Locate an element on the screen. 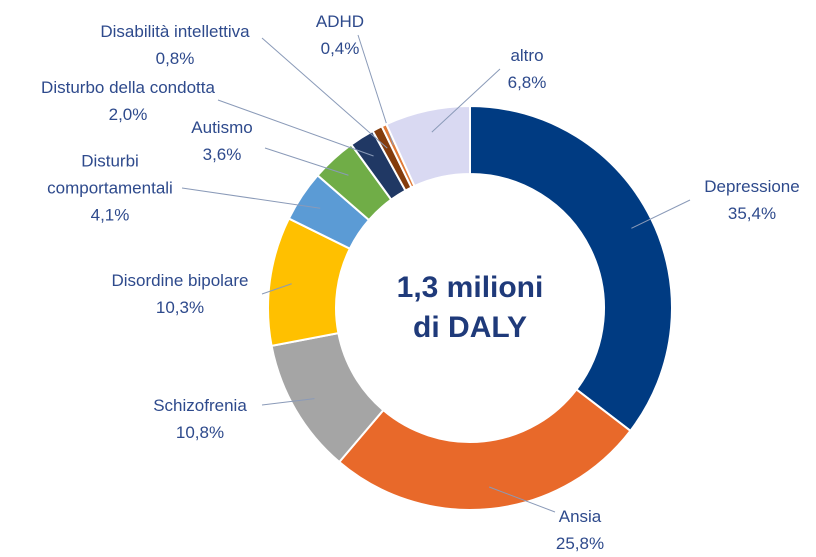 Image resolution: width=816 pixels, height=557 pixels. category-label: altro is located at coordinates (527, 55).